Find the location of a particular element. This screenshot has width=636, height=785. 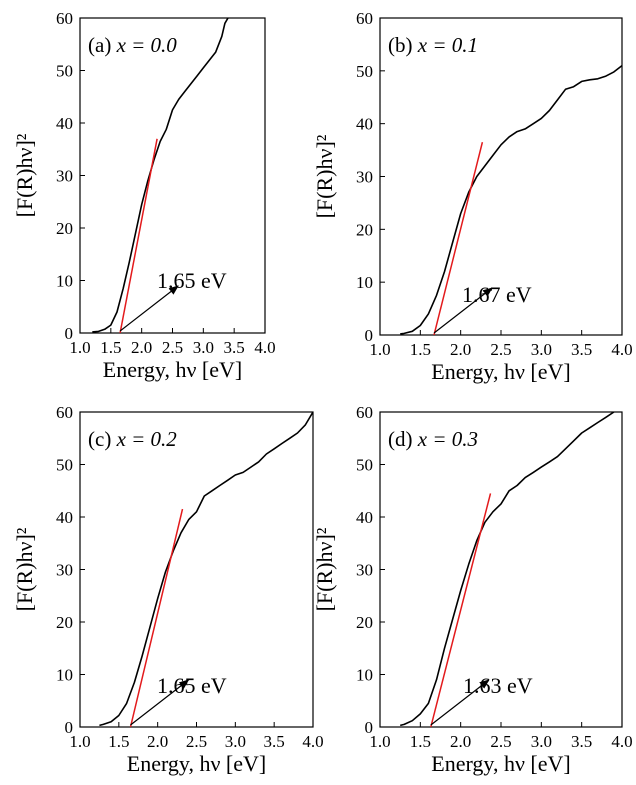

panel-composition: x = 0.1 is located at coordinates (447, 45).